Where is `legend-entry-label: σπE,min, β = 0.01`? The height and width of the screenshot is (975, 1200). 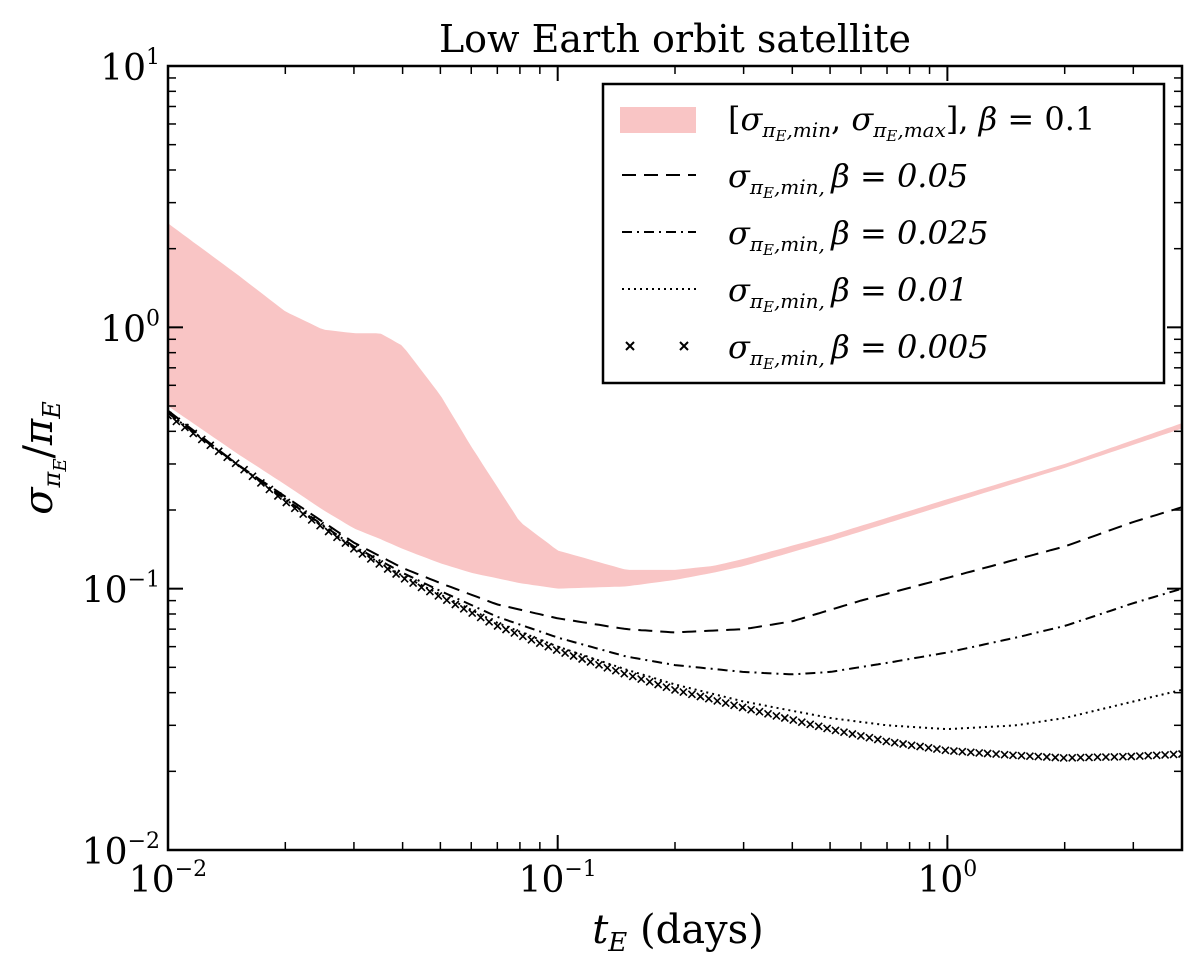
legend-entry-label: σπE,min, β = 0.01 is located at coordinates (848, 293).